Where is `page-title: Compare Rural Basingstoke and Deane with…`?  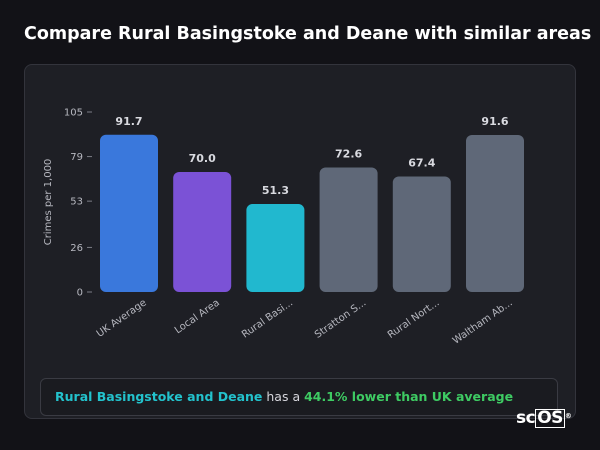 page-title: Compare Rural Basingstoke and Deane with… is located at coordinates (308, 34).